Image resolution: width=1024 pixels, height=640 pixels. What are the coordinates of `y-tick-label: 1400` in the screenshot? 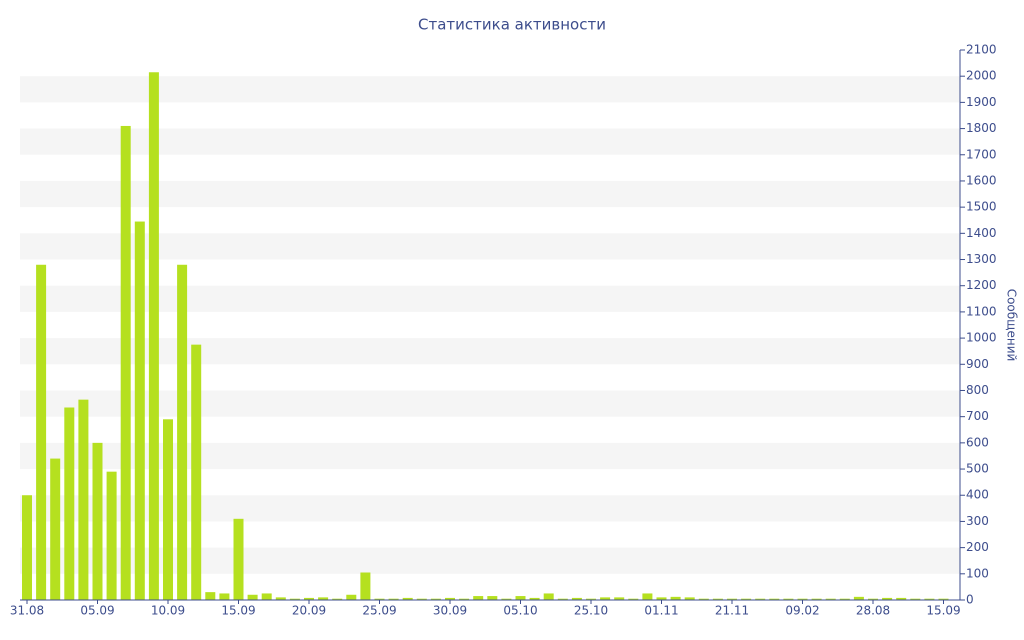 It's located at (981, 233).